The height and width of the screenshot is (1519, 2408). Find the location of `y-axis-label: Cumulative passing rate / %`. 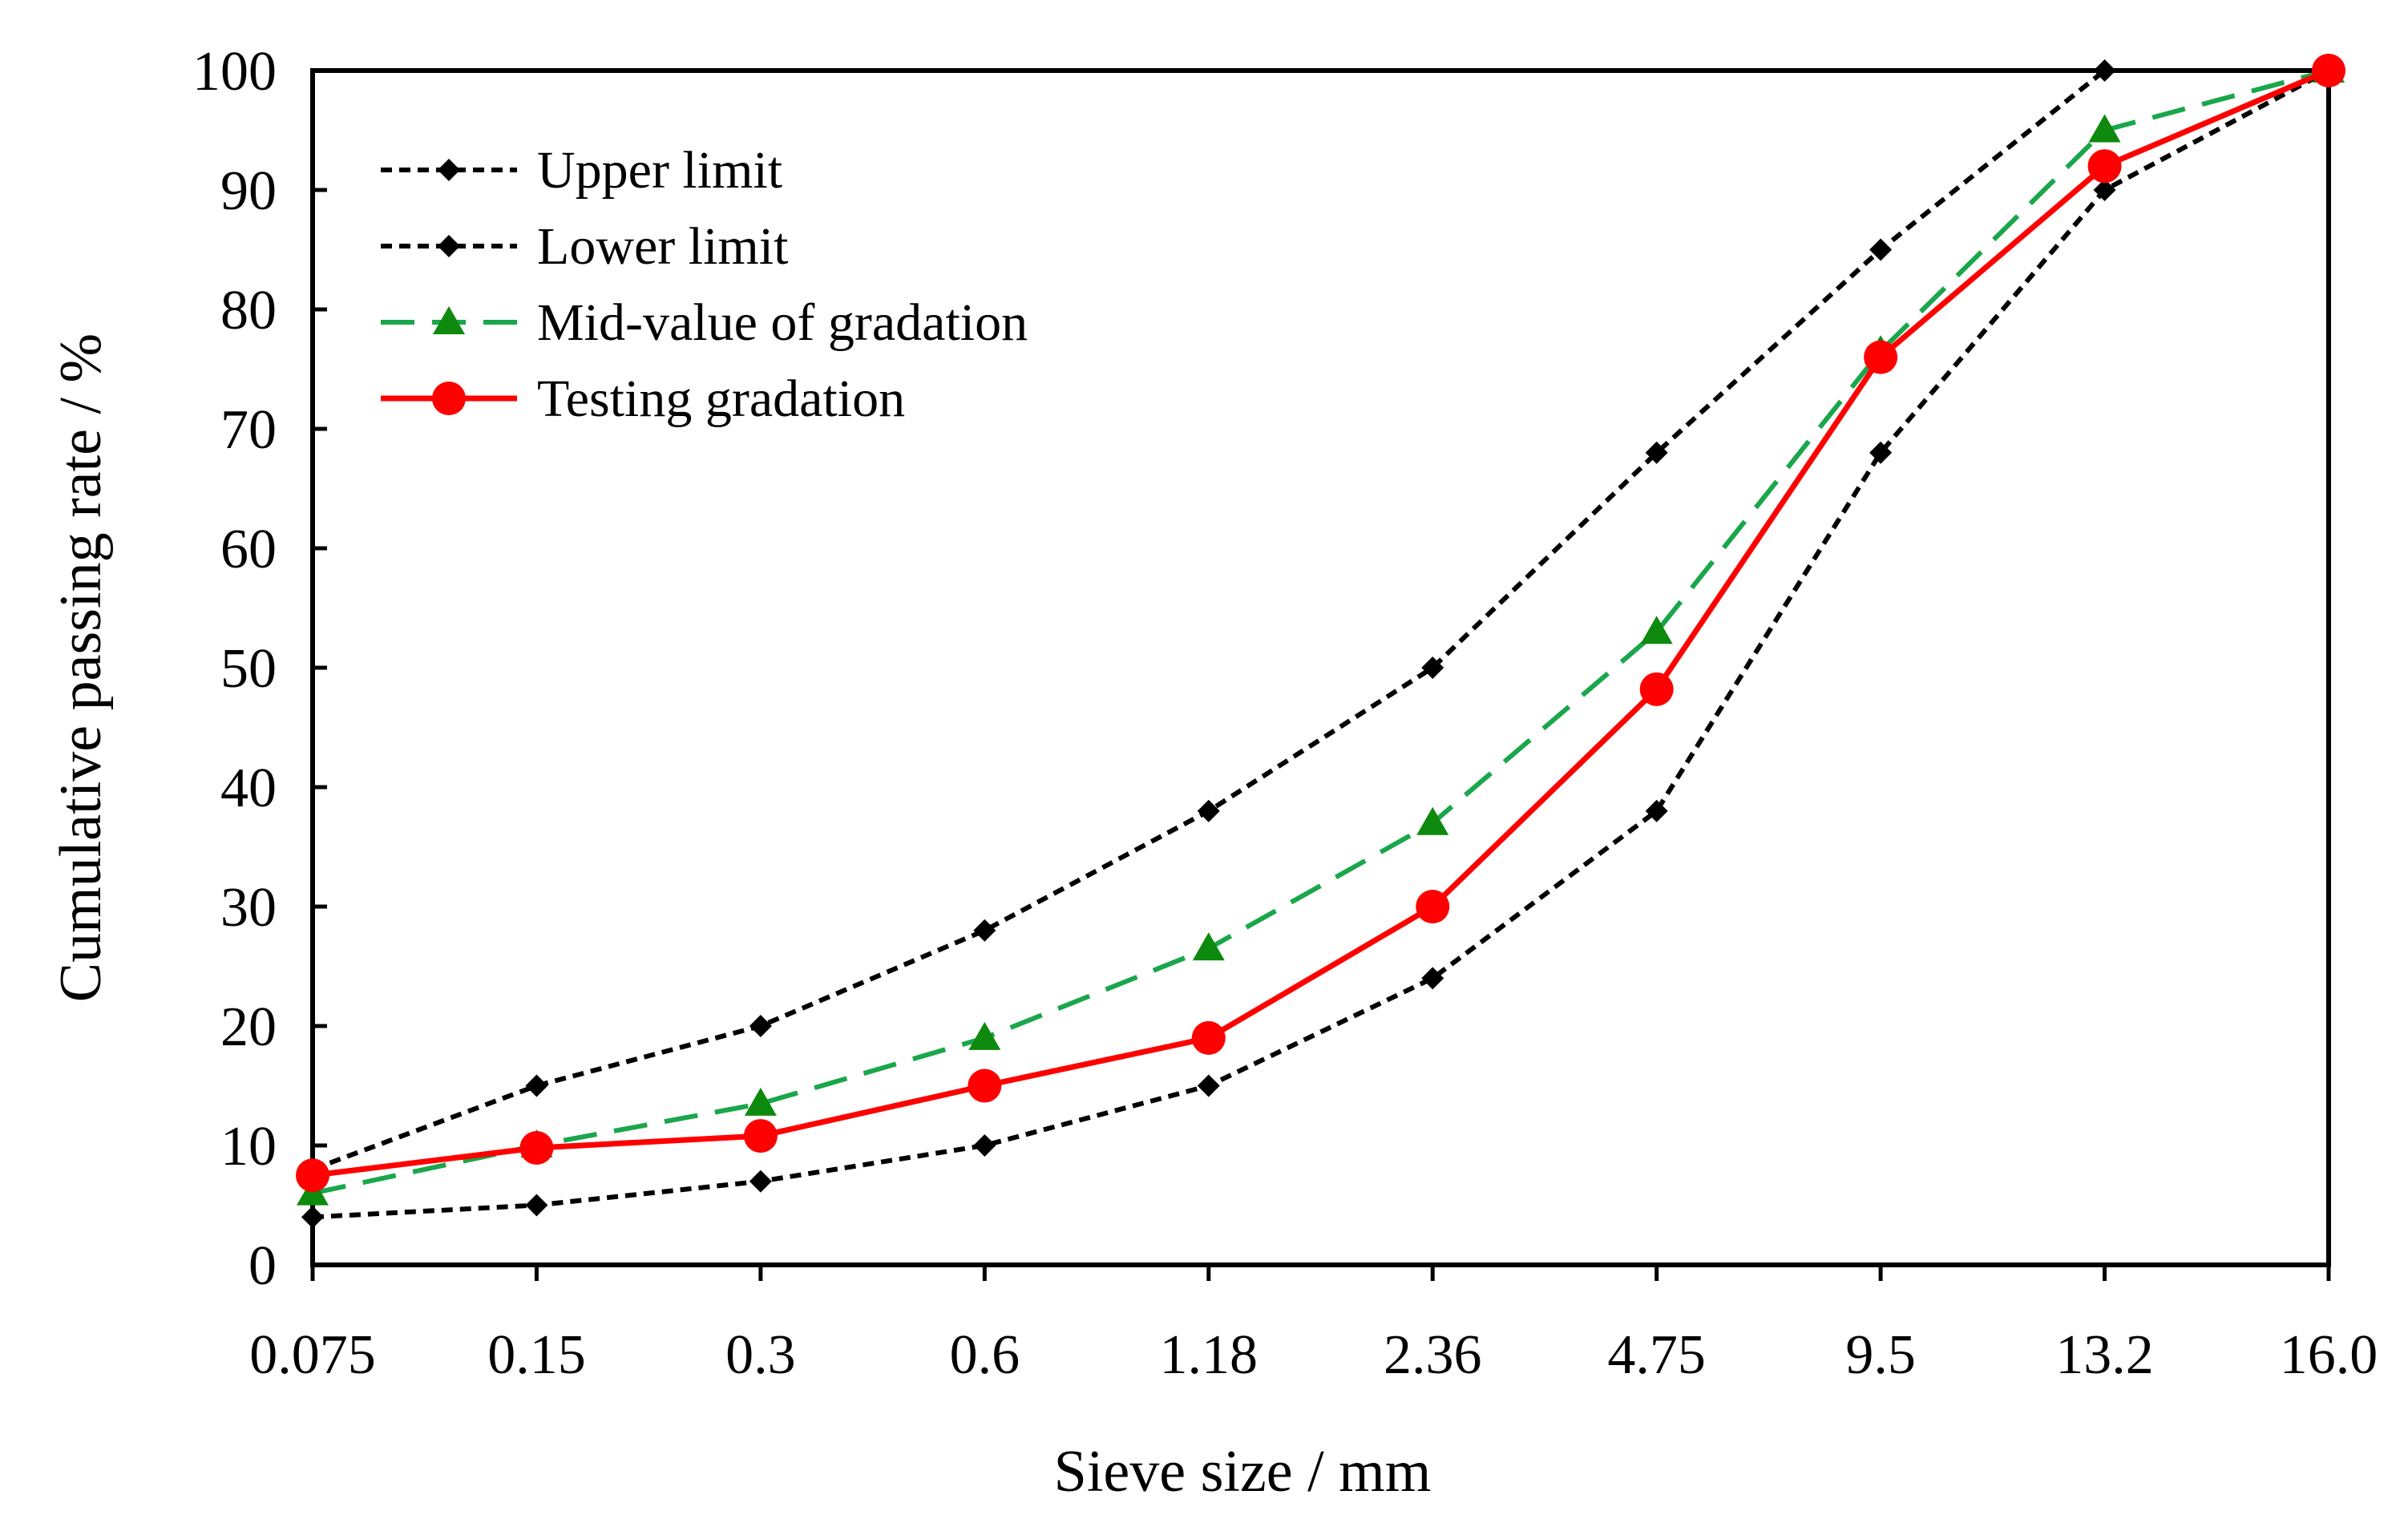

y-axis-label: Cumulative passing rate / % is located at coordinates (81, 667).